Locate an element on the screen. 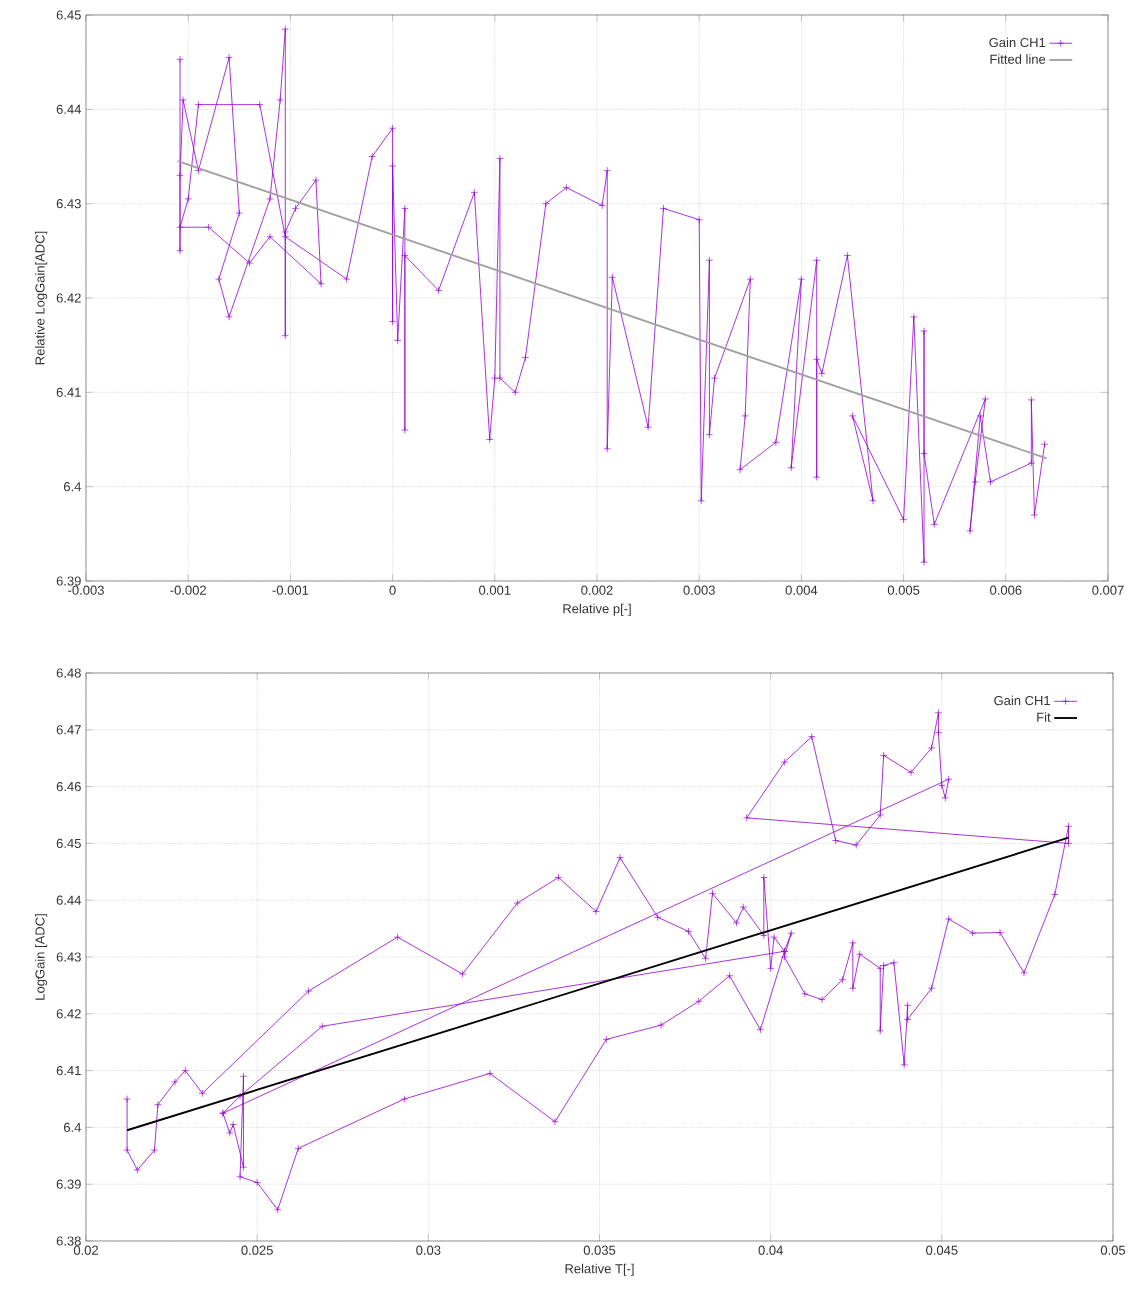 This screenshot has height=1295, width=1132. x-tick-label: 0.006 is located at coordinates (1006, 590).